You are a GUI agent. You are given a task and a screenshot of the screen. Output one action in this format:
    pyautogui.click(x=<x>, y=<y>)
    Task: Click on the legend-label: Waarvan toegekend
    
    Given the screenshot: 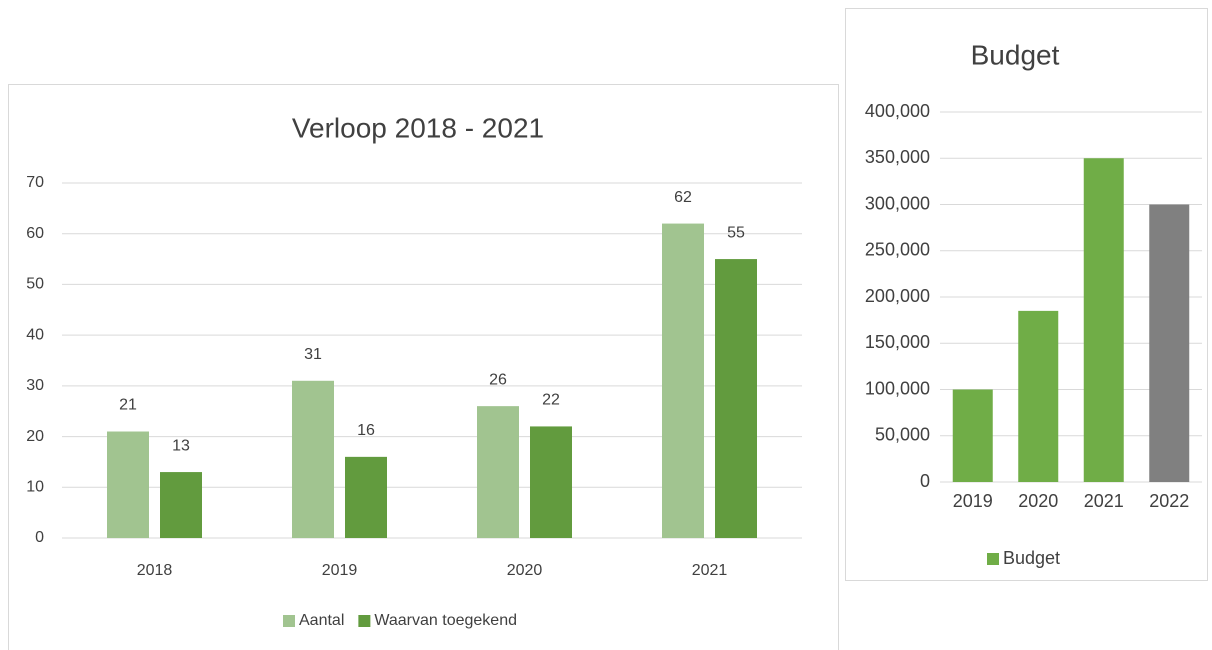 What is the action you would take?
    pyautogui.click(x=445, y=620)
    